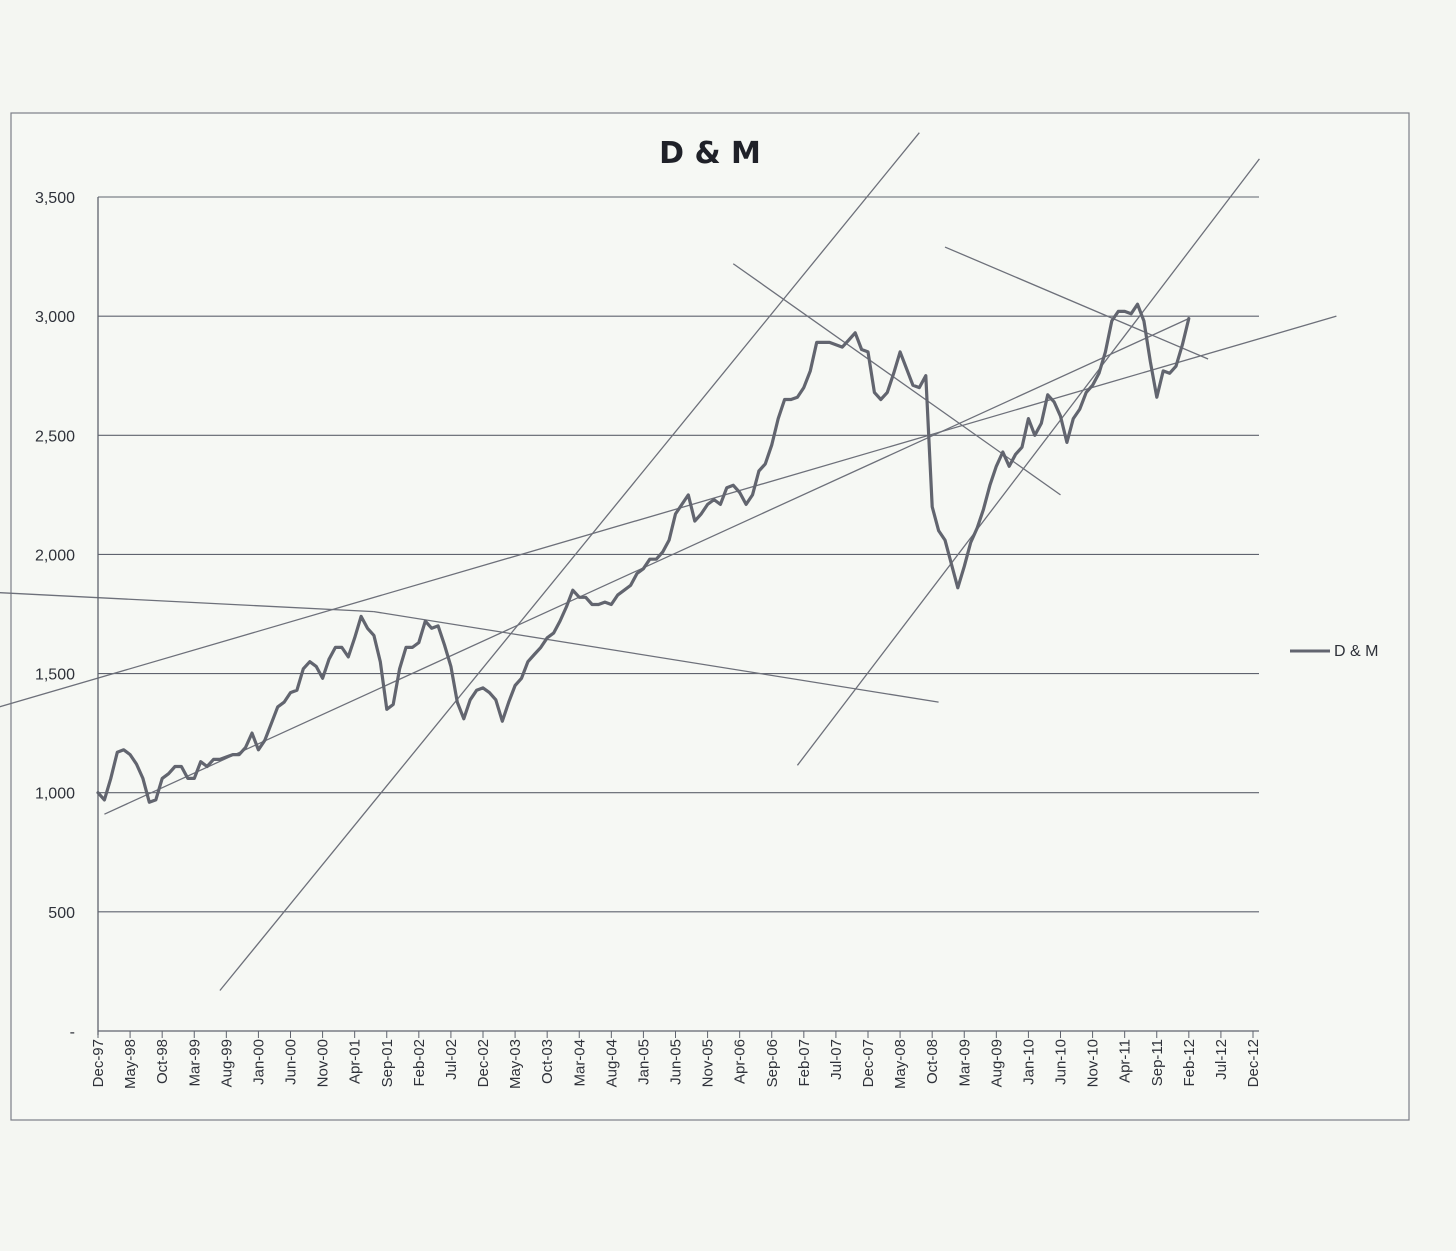  Describe the element at coordinates (162, 1061) in the screenshot. I see `x-tick-label: Oct-98` at that location.